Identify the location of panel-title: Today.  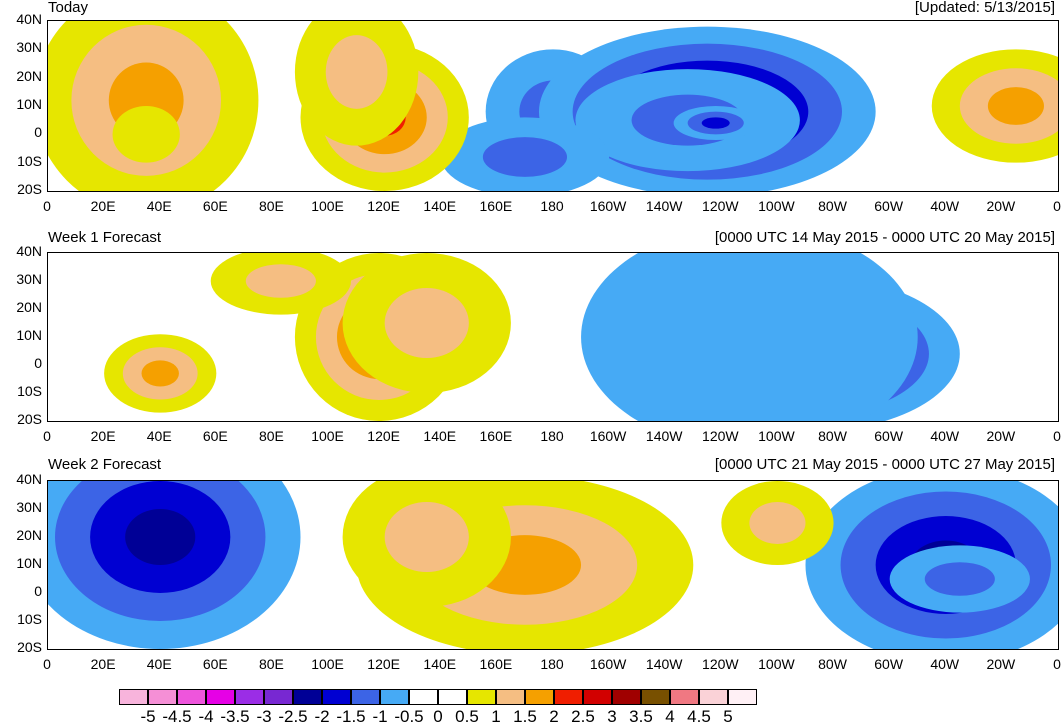
(68, 8).